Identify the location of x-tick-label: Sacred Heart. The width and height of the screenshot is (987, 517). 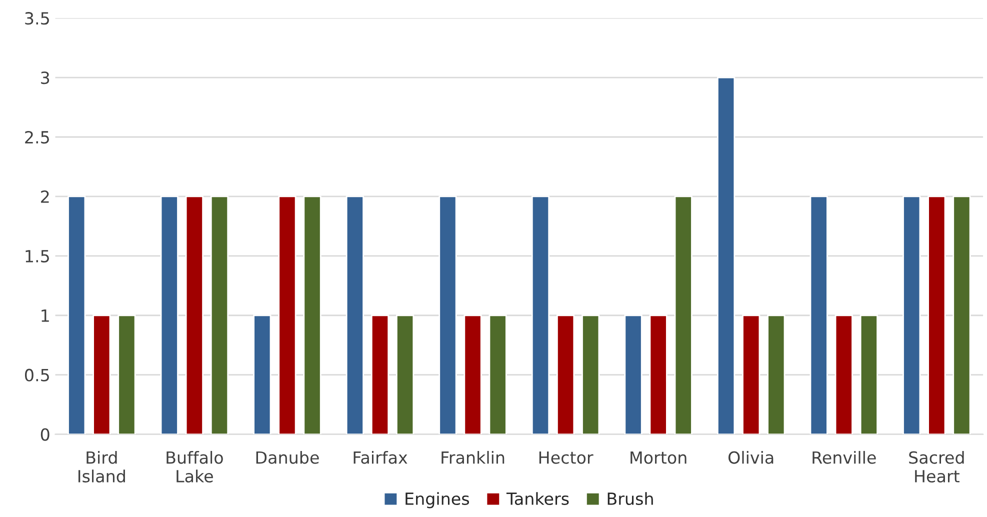
(936, 466).